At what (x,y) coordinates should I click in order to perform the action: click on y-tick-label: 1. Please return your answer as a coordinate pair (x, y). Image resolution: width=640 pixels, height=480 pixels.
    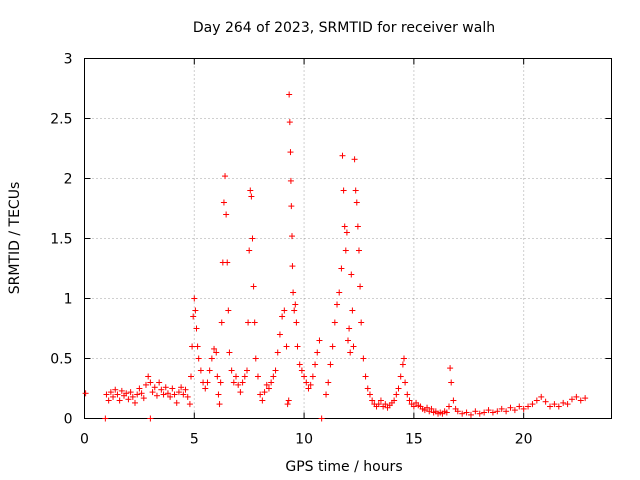
    Looking at the image, I should click on (68, 300).